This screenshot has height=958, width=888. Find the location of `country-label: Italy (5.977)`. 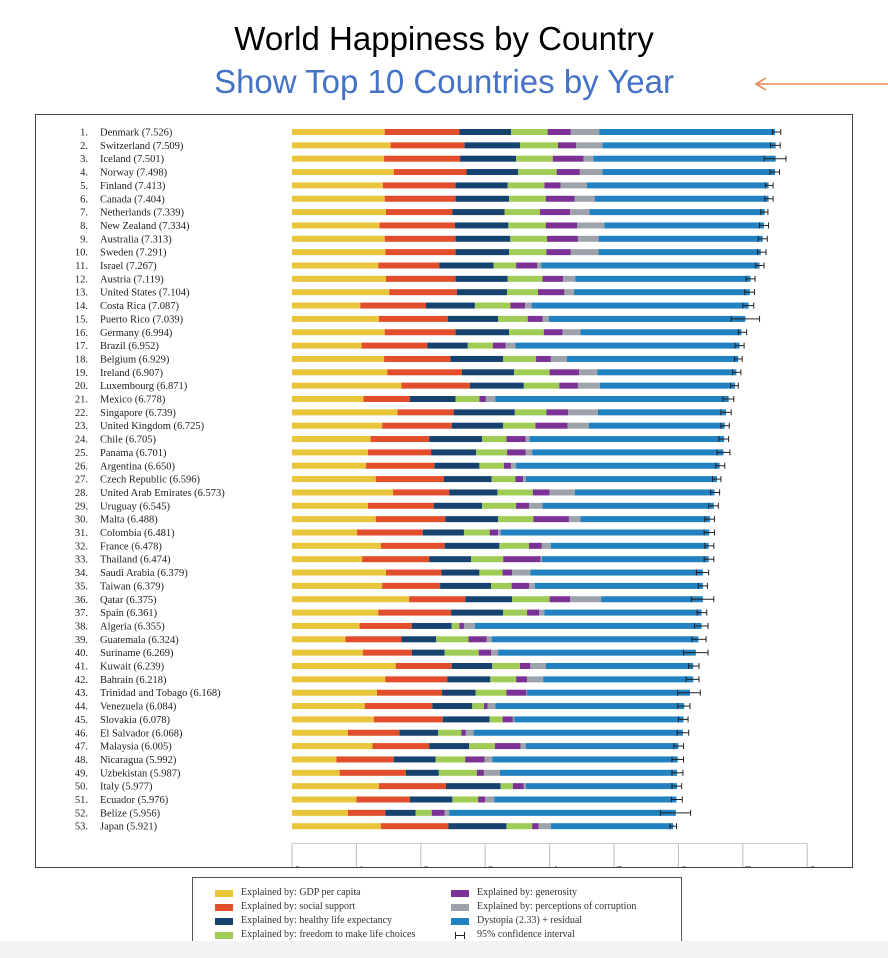

country-label: Italy (5.977) is located at coordinates (126, 787).